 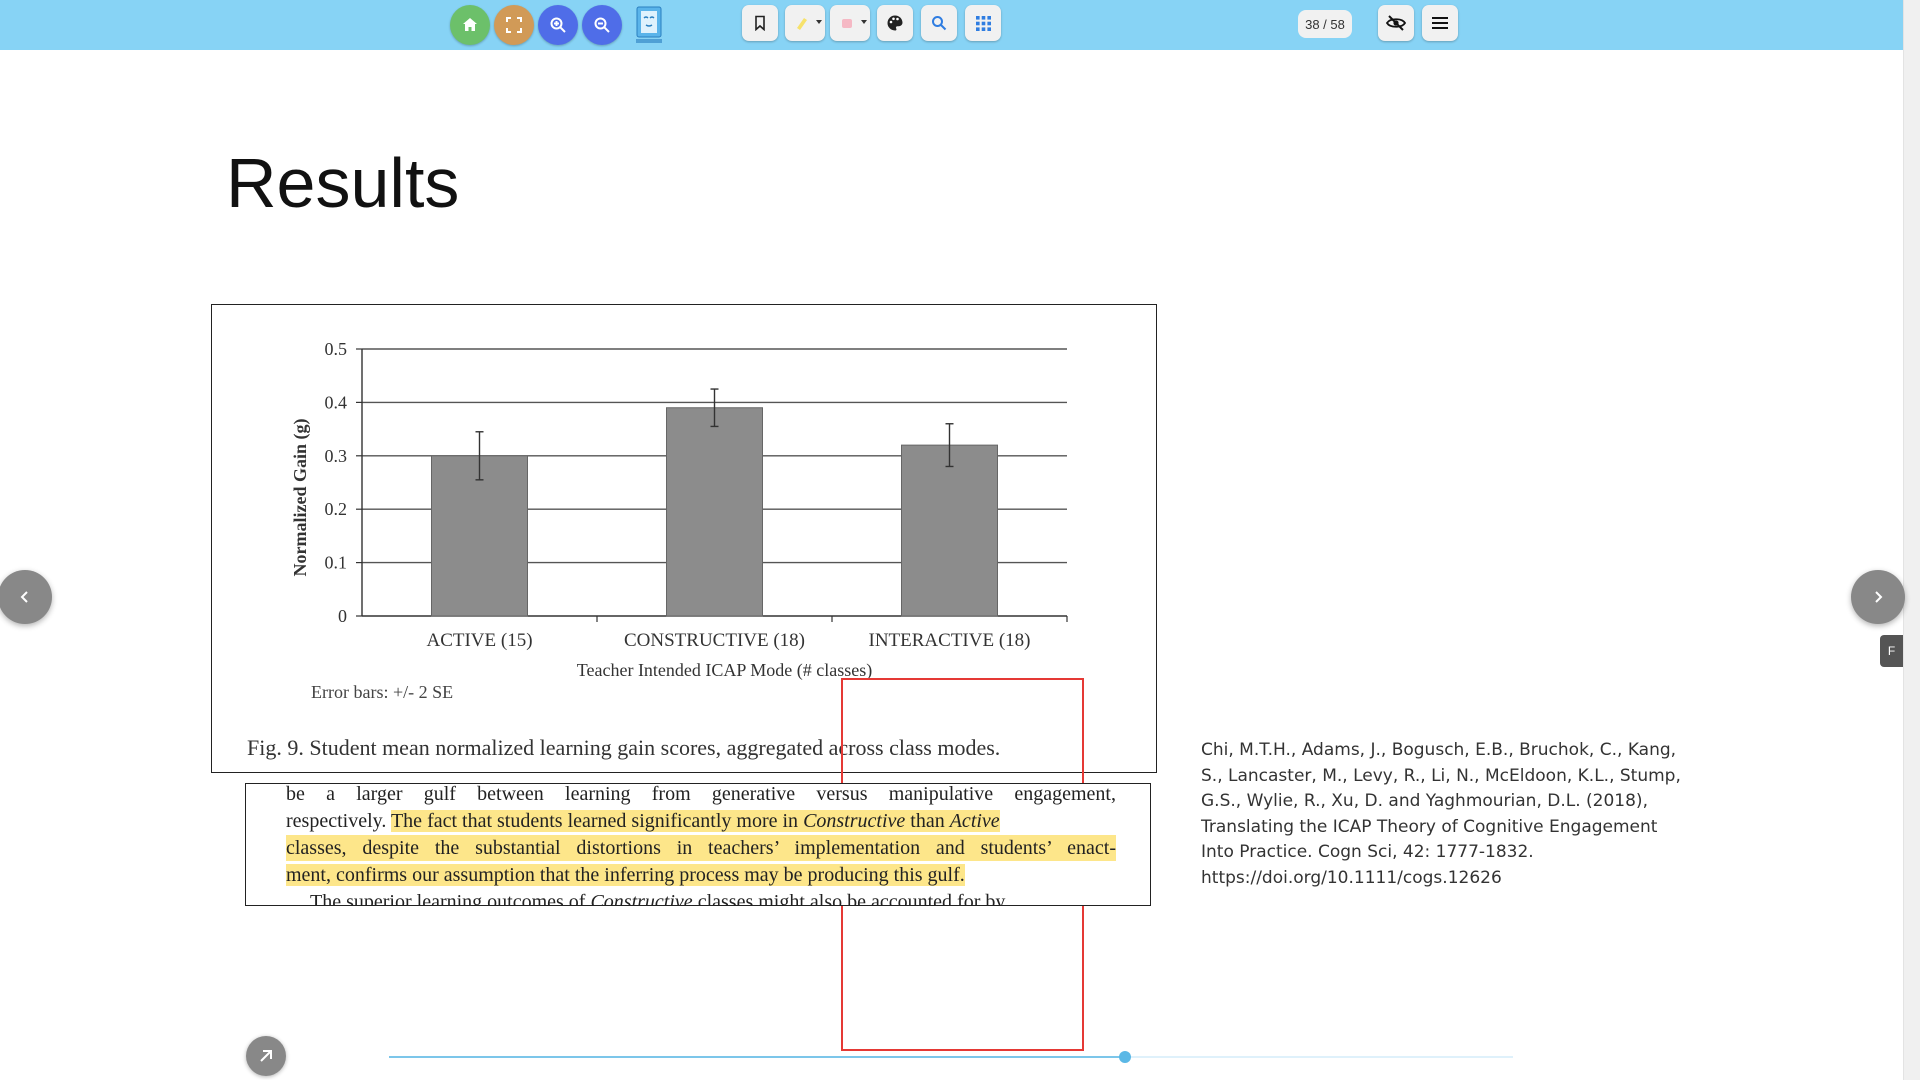 I want to click on progress-slider, so click(x=951, y=1057).